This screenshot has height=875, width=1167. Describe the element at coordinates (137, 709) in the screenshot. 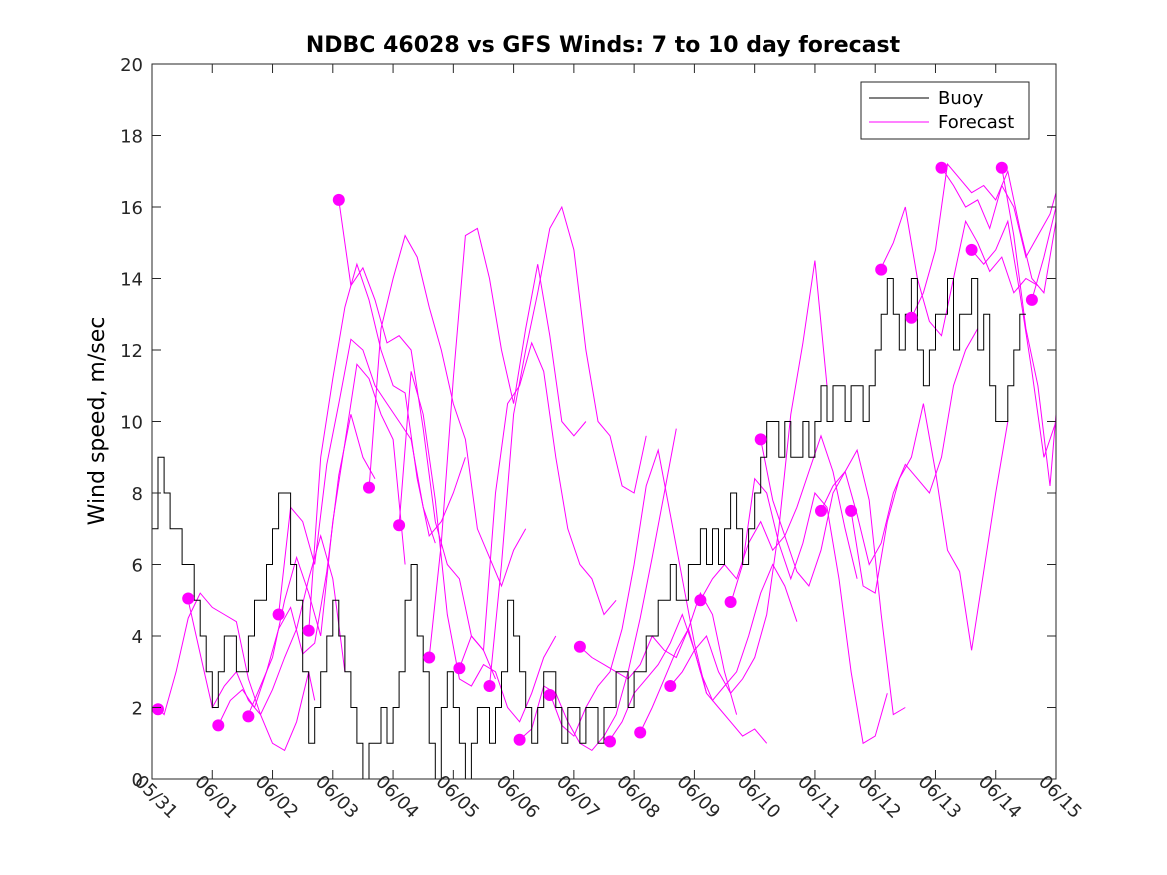

I see `y-tick-label: 2` at that location.